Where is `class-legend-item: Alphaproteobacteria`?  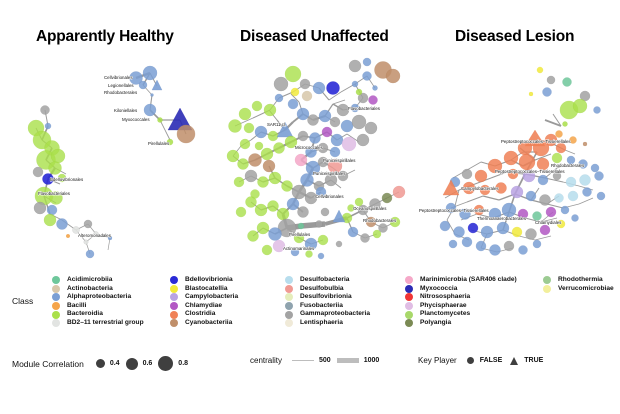
class-legend-item: Alphaproteobacteria is located at coordinates (98, 297).